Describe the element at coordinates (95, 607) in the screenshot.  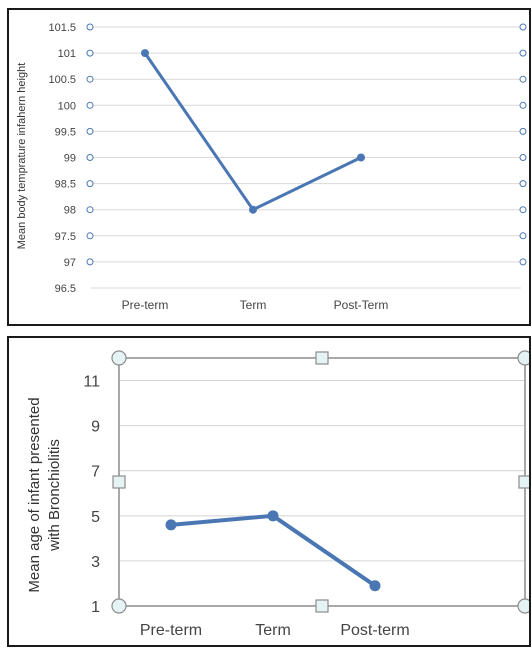
I see `chart2-y-tick-label: 1` at that location.